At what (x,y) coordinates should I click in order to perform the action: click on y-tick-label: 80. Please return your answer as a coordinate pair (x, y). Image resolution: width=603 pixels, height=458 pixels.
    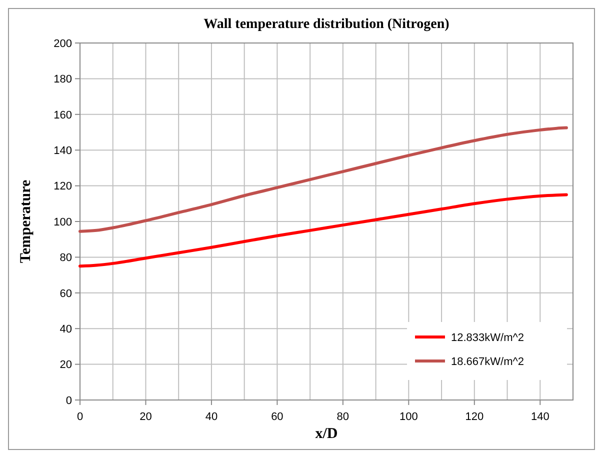
    Looking at the image, I should click on (66, 258).